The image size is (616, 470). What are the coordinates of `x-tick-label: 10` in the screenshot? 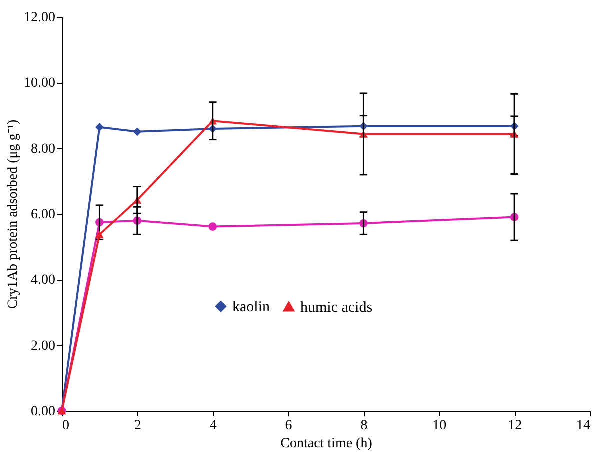 It's located at (439, 426).